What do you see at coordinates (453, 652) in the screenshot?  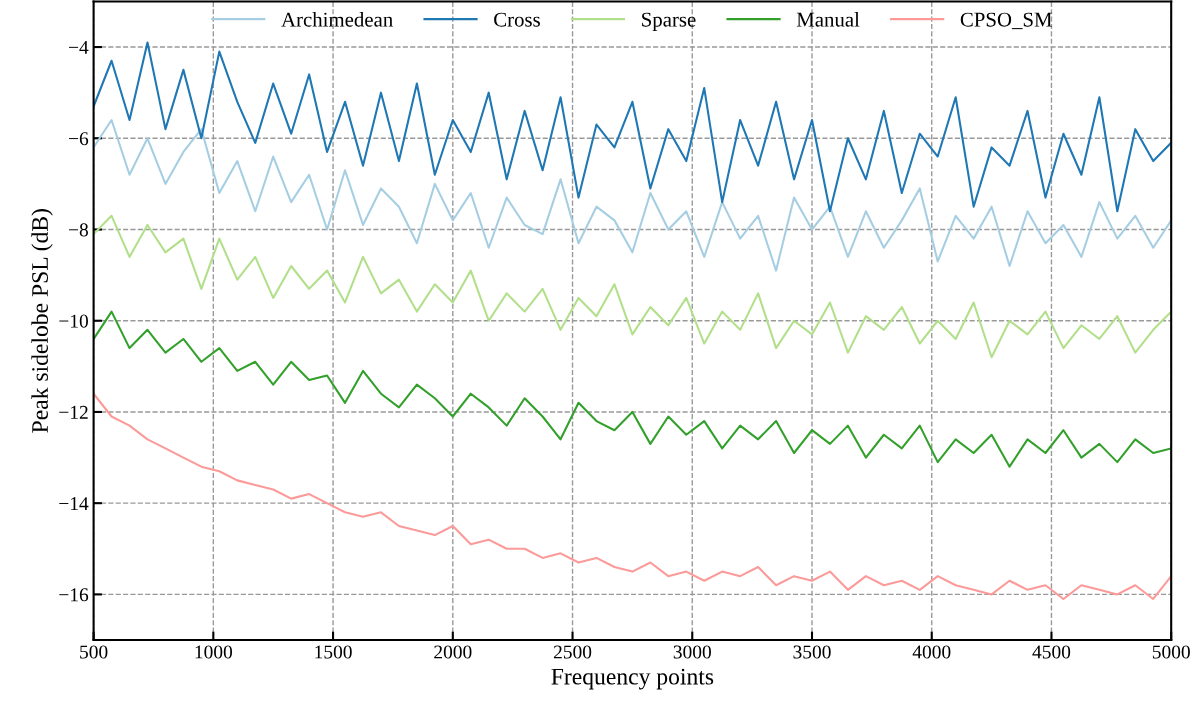 I see `x-tick-label: 2000` at bounding box center [453, 652].